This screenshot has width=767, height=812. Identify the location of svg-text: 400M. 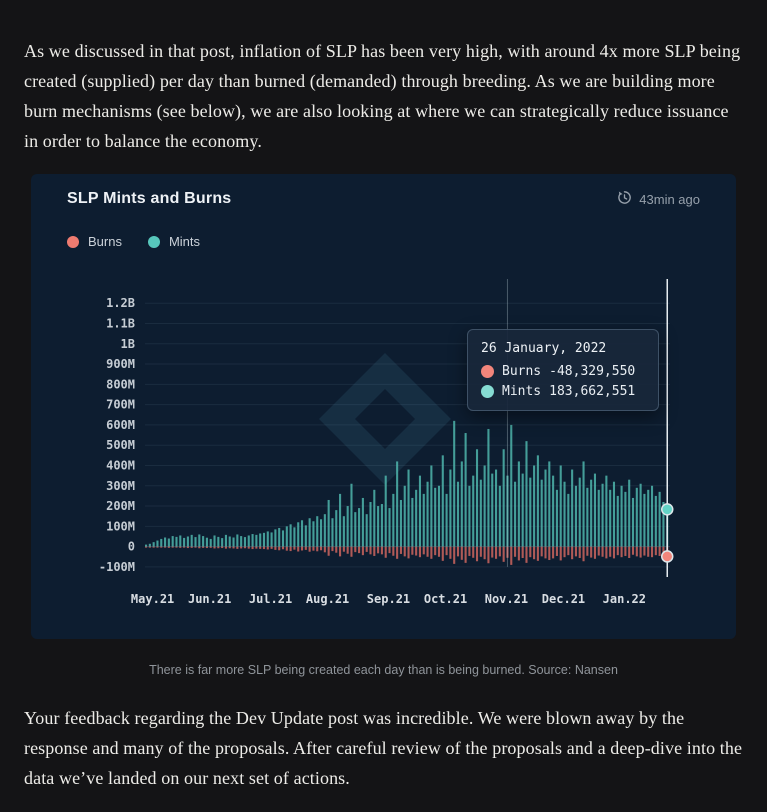
(120, 465).